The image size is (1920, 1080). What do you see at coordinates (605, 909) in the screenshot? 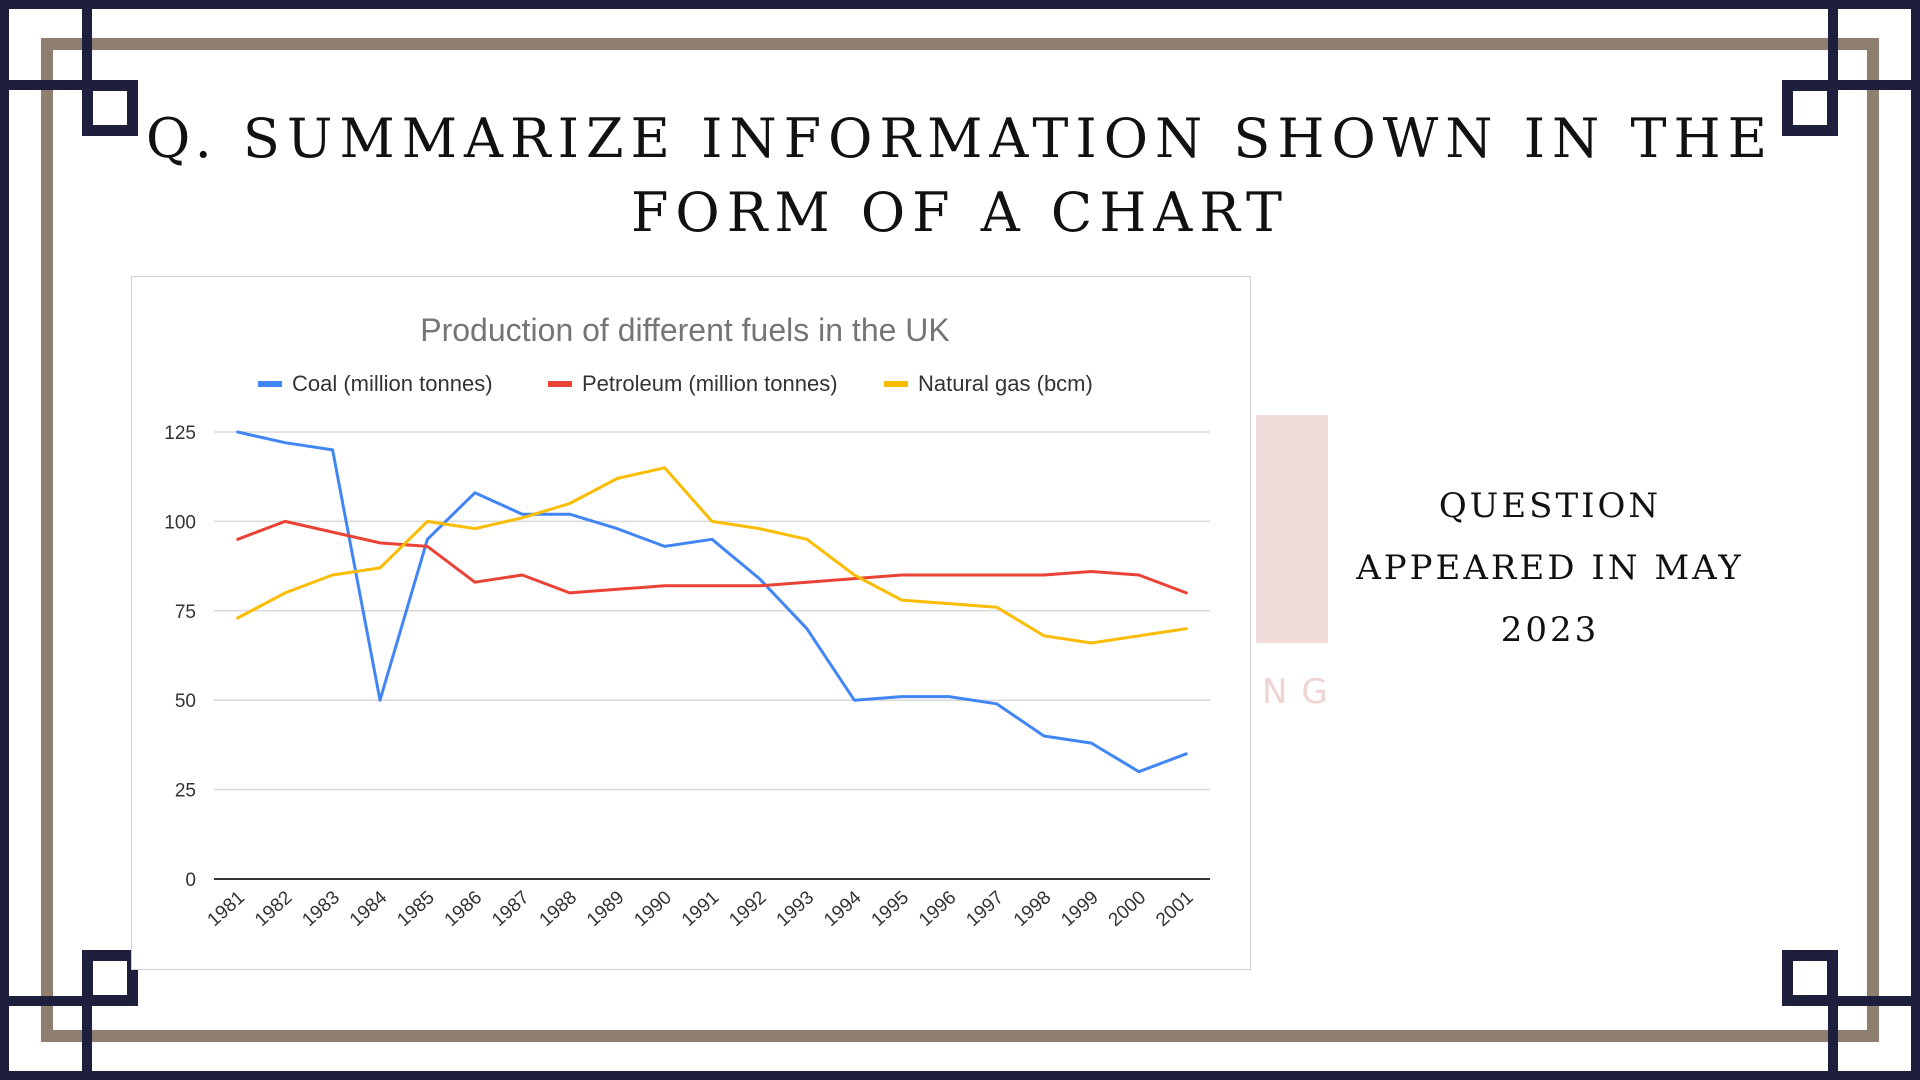
I see `x-tick-label: 1989` at bounding box center [605, 909].